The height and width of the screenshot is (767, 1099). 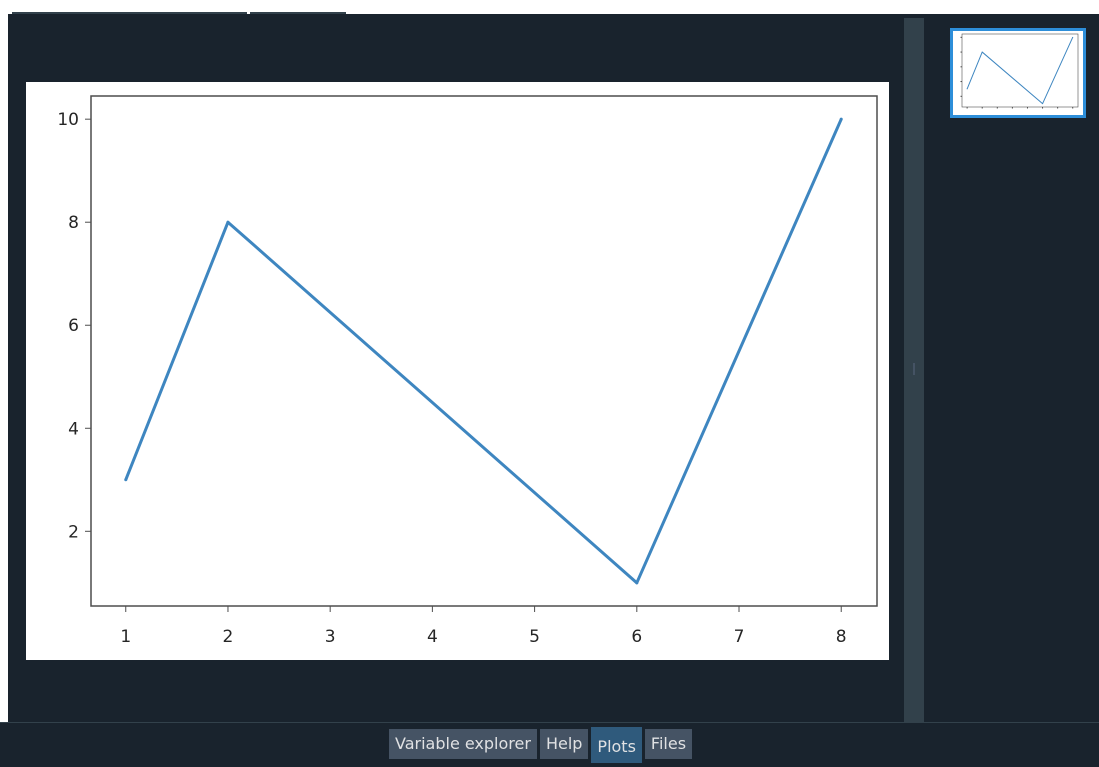 What do you see at coordinates (1012, 368) in the screenshot?
I see `thumbnails-pane` at bounding box center [1012, 368].